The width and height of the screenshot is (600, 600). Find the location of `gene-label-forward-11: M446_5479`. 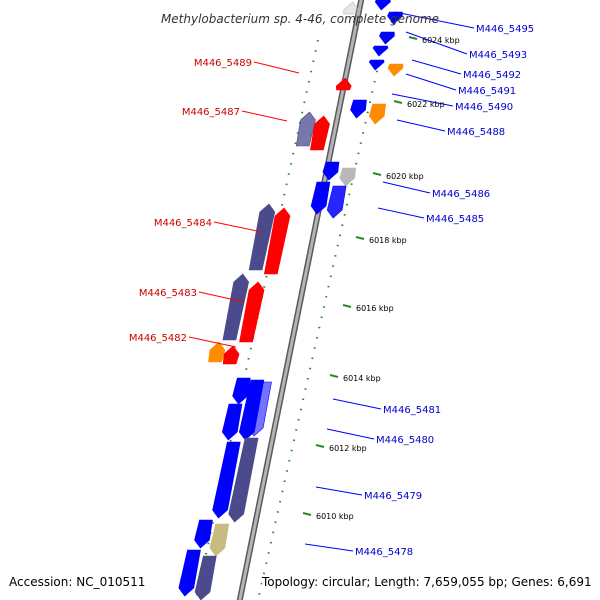

gene-label-forward-11: M446_5479 is located at coordinates (393, 496).